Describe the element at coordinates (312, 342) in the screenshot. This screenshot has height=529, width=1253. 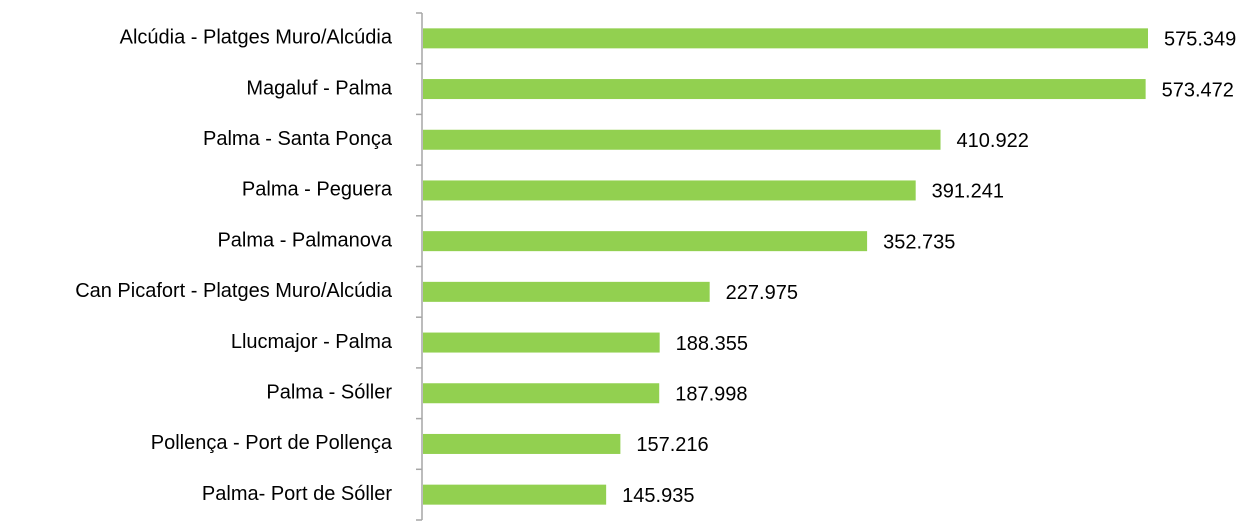
I see `category-label: Llucmajor - Palma` at that location.